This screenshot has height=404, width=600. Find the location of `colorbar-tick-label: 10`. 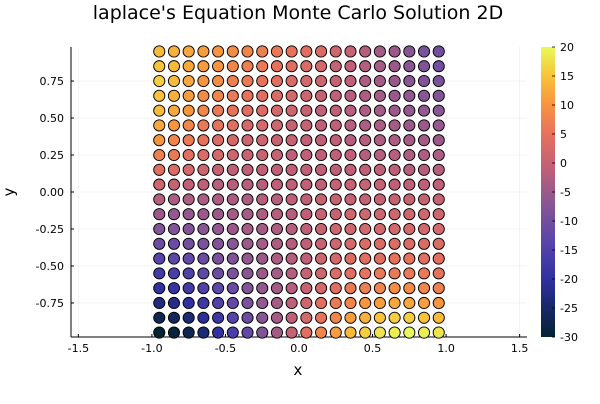

colorbar-tick-label: 10 is located at coordinates (567, 105).